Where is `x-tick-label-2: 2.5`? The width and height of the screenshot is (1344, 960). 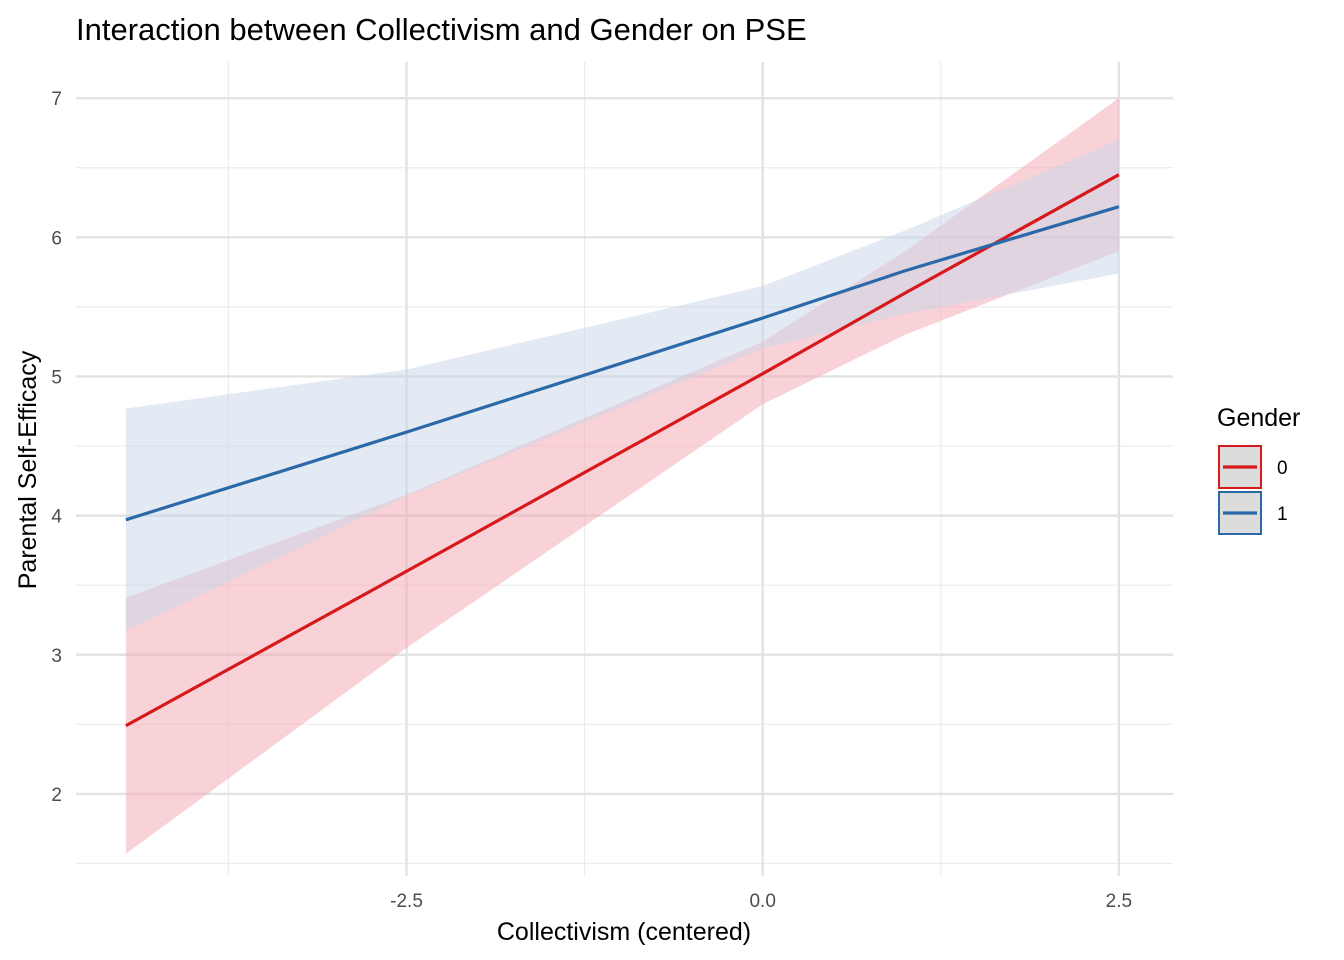 x-tick-label-2: 2.5 is located at coordinates (1119, 901).